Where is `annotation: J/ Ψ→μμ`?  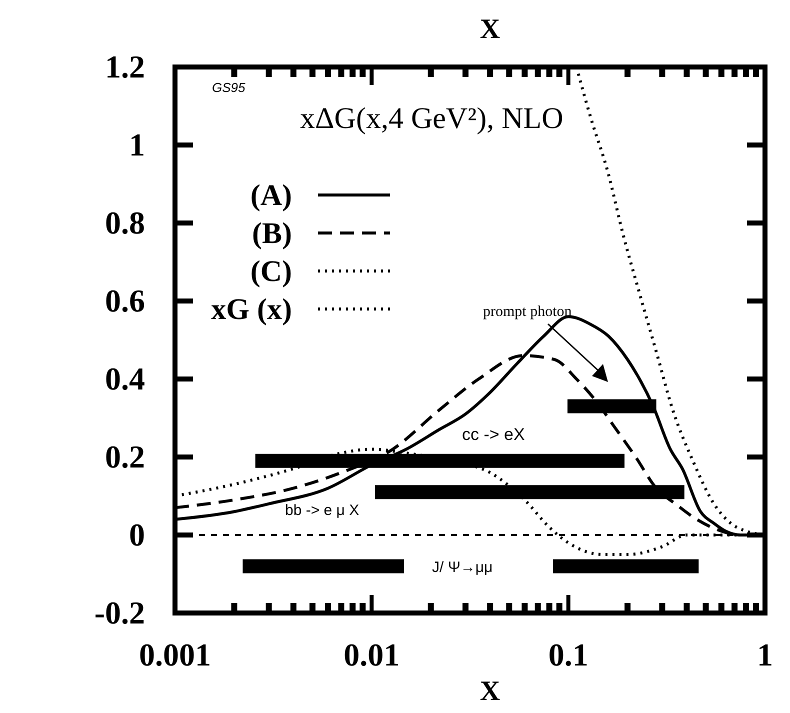 annotation: J/ Ψ→μμ is located at coordinates (462, 567).